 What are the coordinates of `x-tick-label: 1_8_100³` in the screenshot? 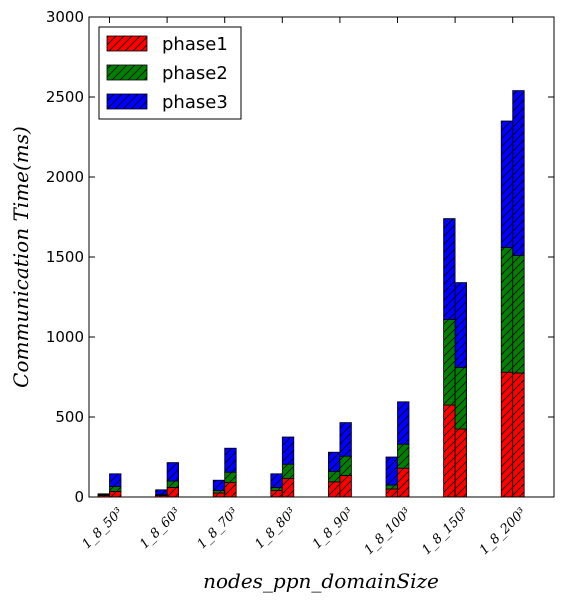 It's located at (388, 531).